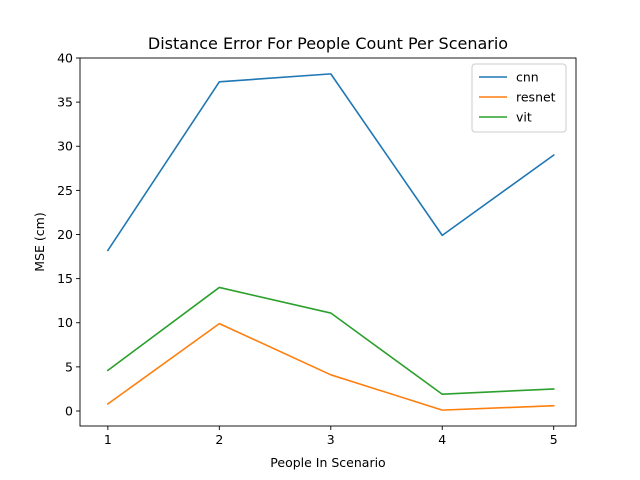  I want to click on y-tick-label: 30, so click(65, 146).